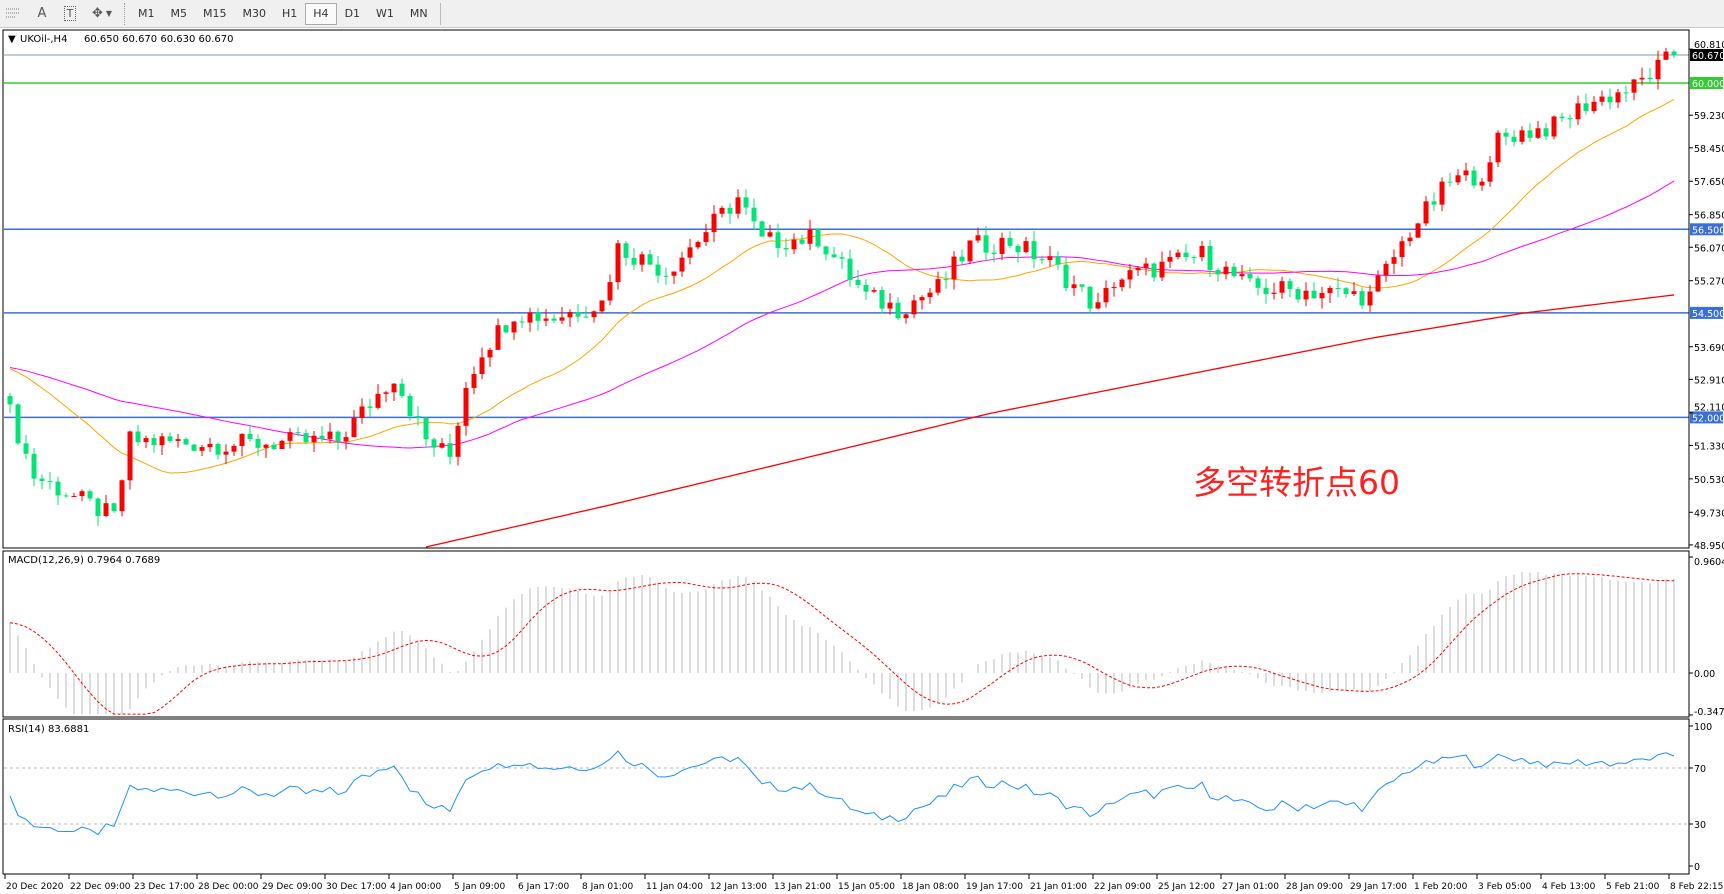 This screenshot has width=1724, height=894. What do you see at coordinates (14, 14) in the screenshot?
I see `line-studies-icon` at bounding box center [14, 14].